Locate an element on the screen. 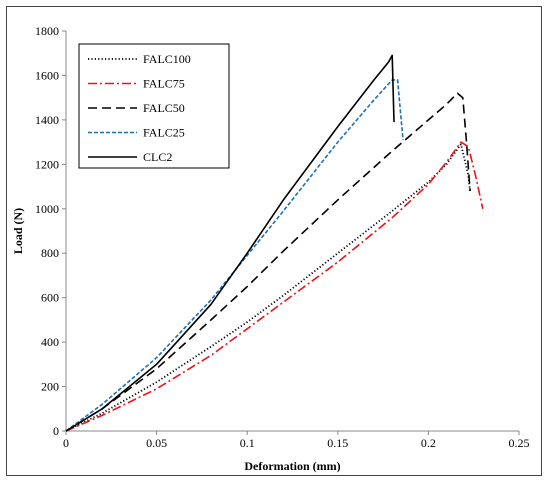 This screenshot has width=550, height=484. y-tick-label: 600 is located at coordinates (50, 298).